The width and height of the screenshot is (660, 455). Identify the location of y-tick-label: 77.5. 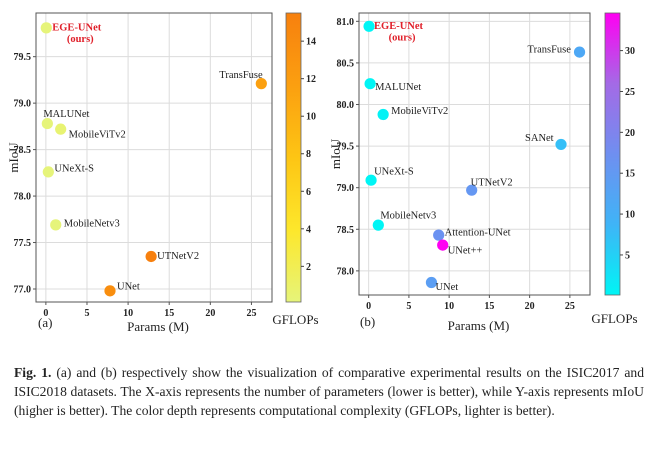
(23, 243).